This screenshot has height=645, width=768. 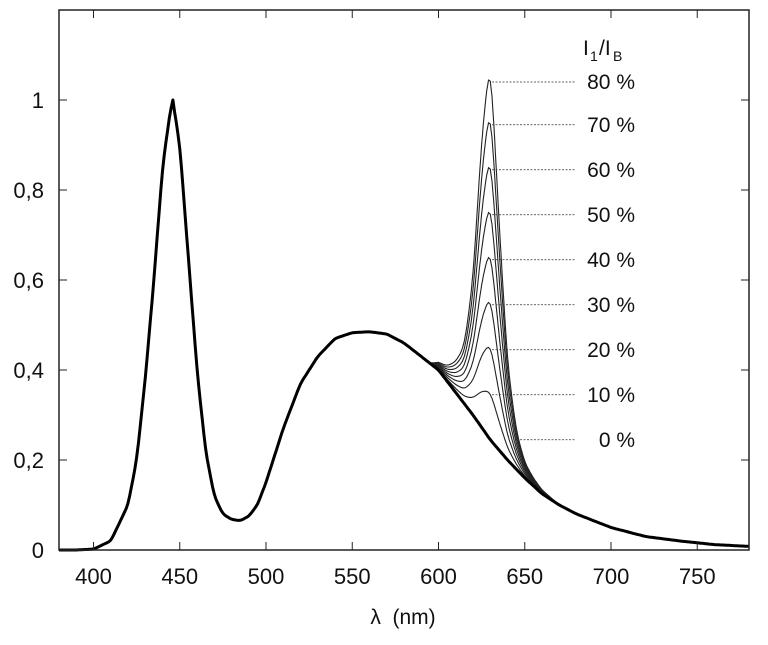 What do you see at coordinates (402, 617) in the screenshot?
I see `x-axis-label: λ (nm)` at bounding box center [402, 617].